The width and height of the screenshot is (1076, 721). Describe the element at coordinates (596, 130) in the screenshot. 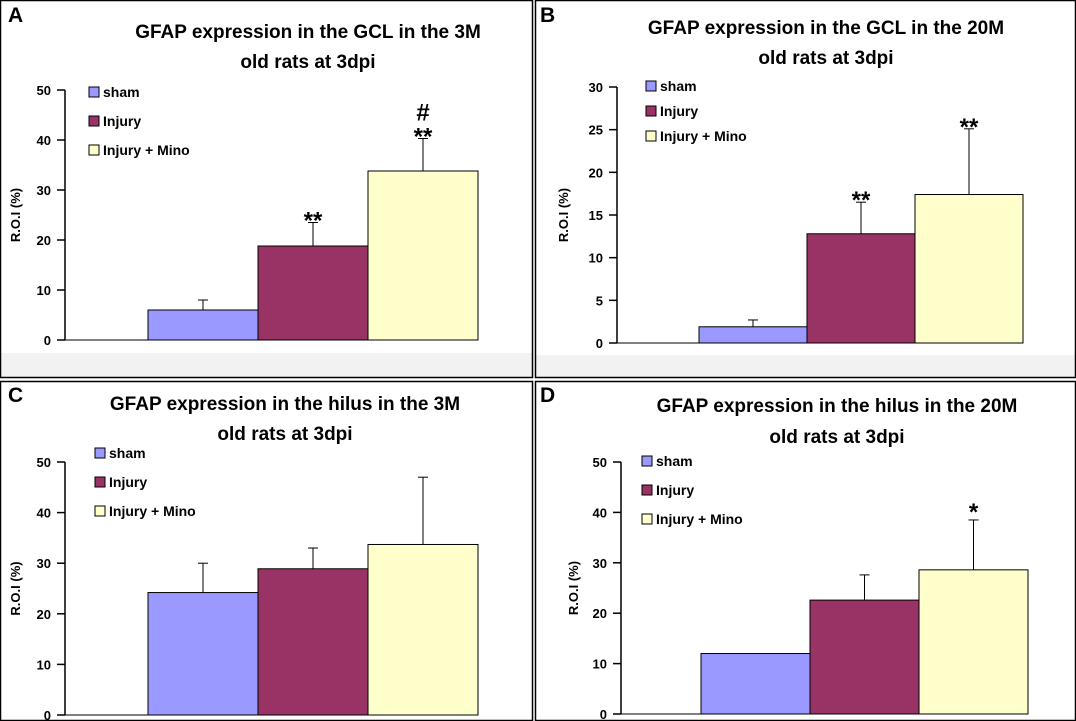

I see `y-tick-label: 25` at that location.